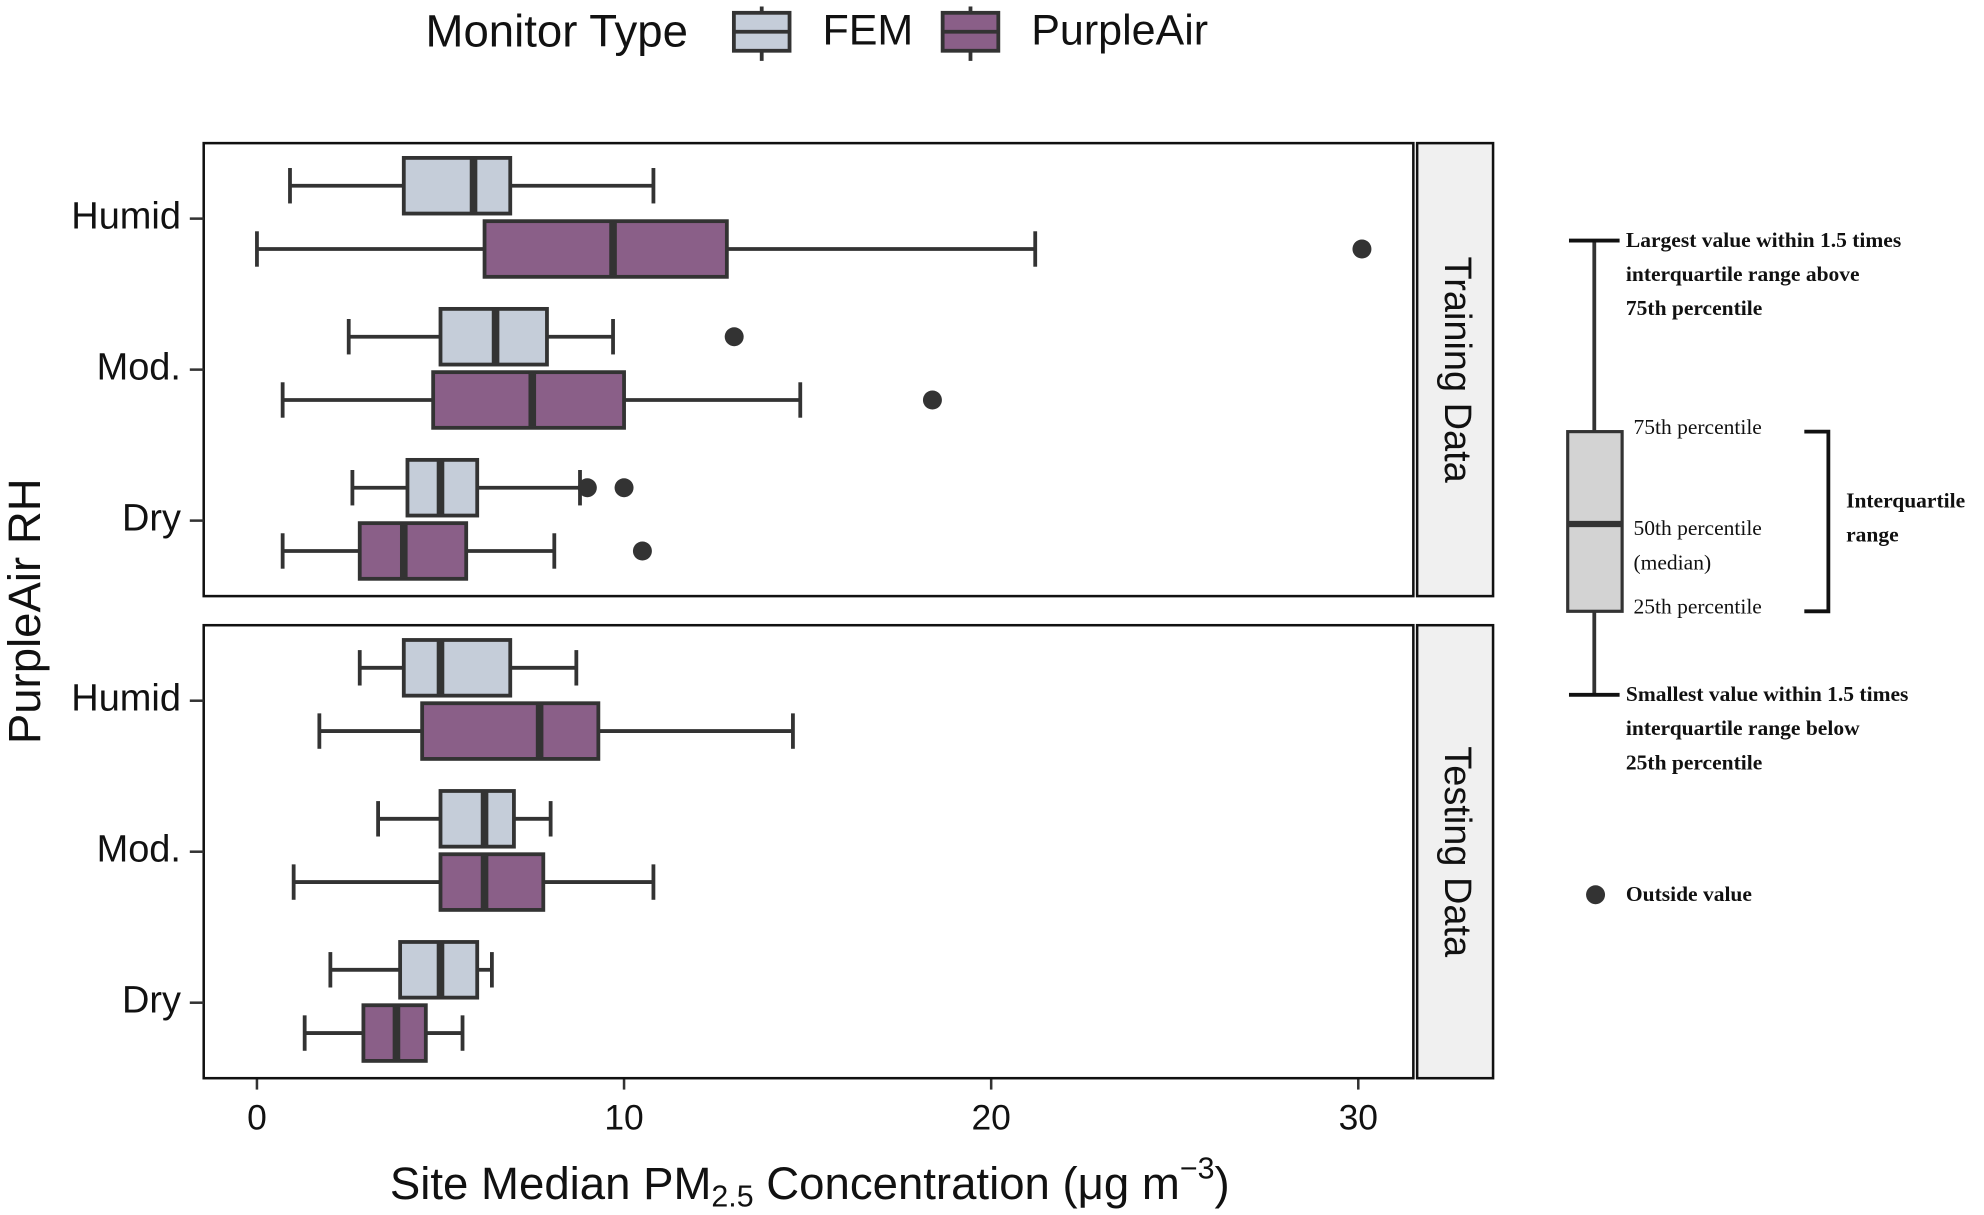 Image resolution: width=1984 pixels, height=1215 pixels. Describe the element at coordinates (1596, 895) in the screenshot. I see `key-outlier` at that location.